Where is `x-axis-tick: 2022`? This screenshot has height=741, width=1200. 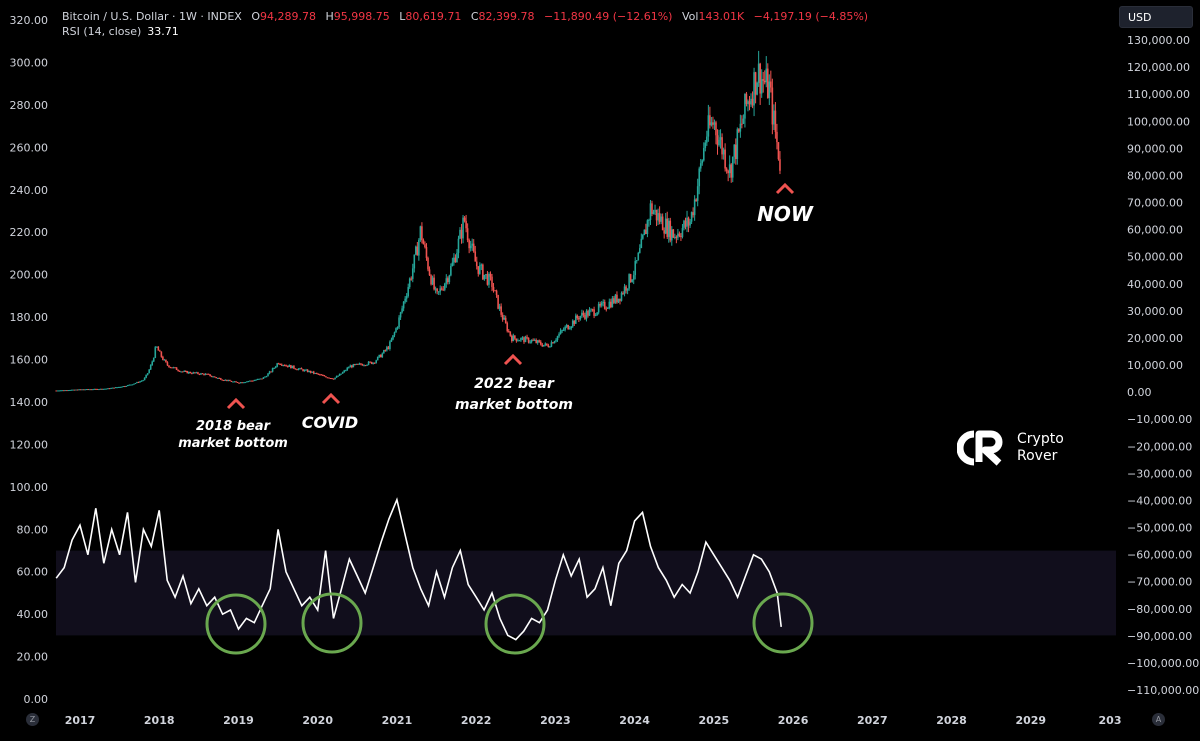 x-axis-tick: 2022 is located at coordinates (476, 720).